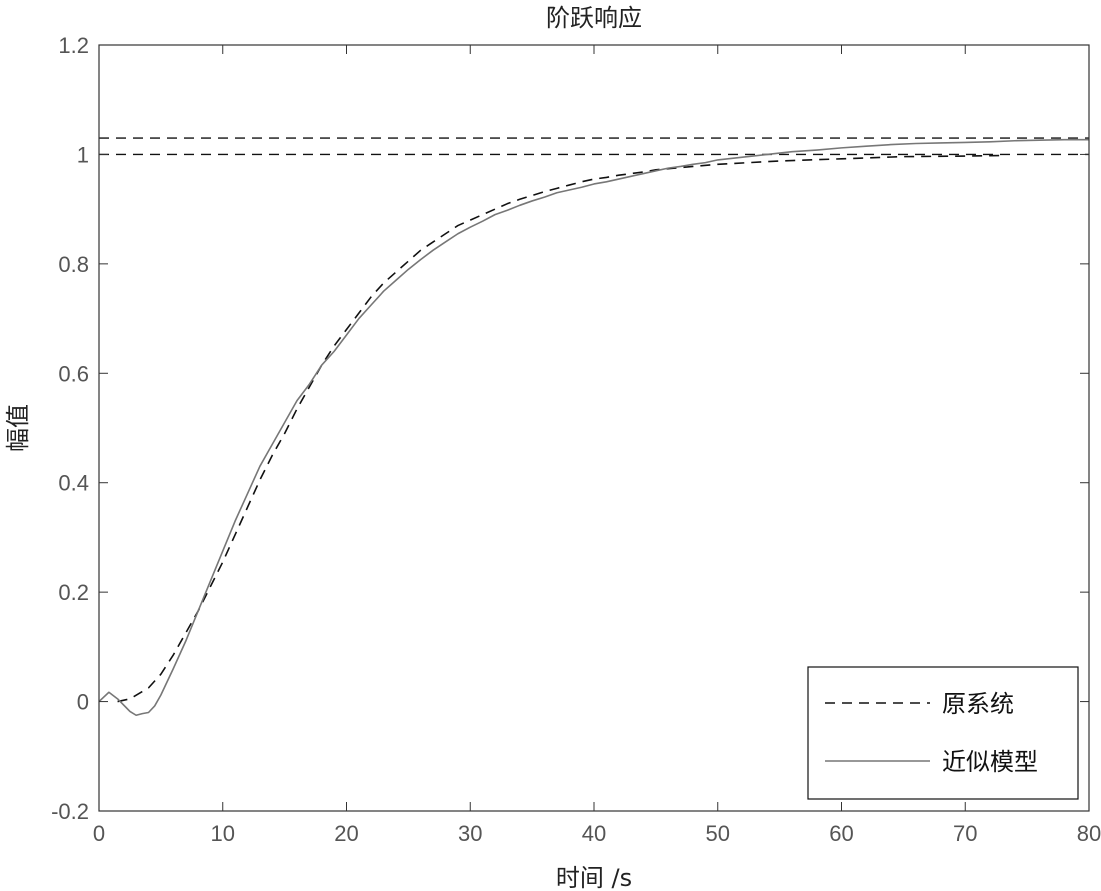  What do you see at coordinates (18, 428) in the screenshot?
I see `y-axis-label: 幅值` at bounding box center [18, 428].